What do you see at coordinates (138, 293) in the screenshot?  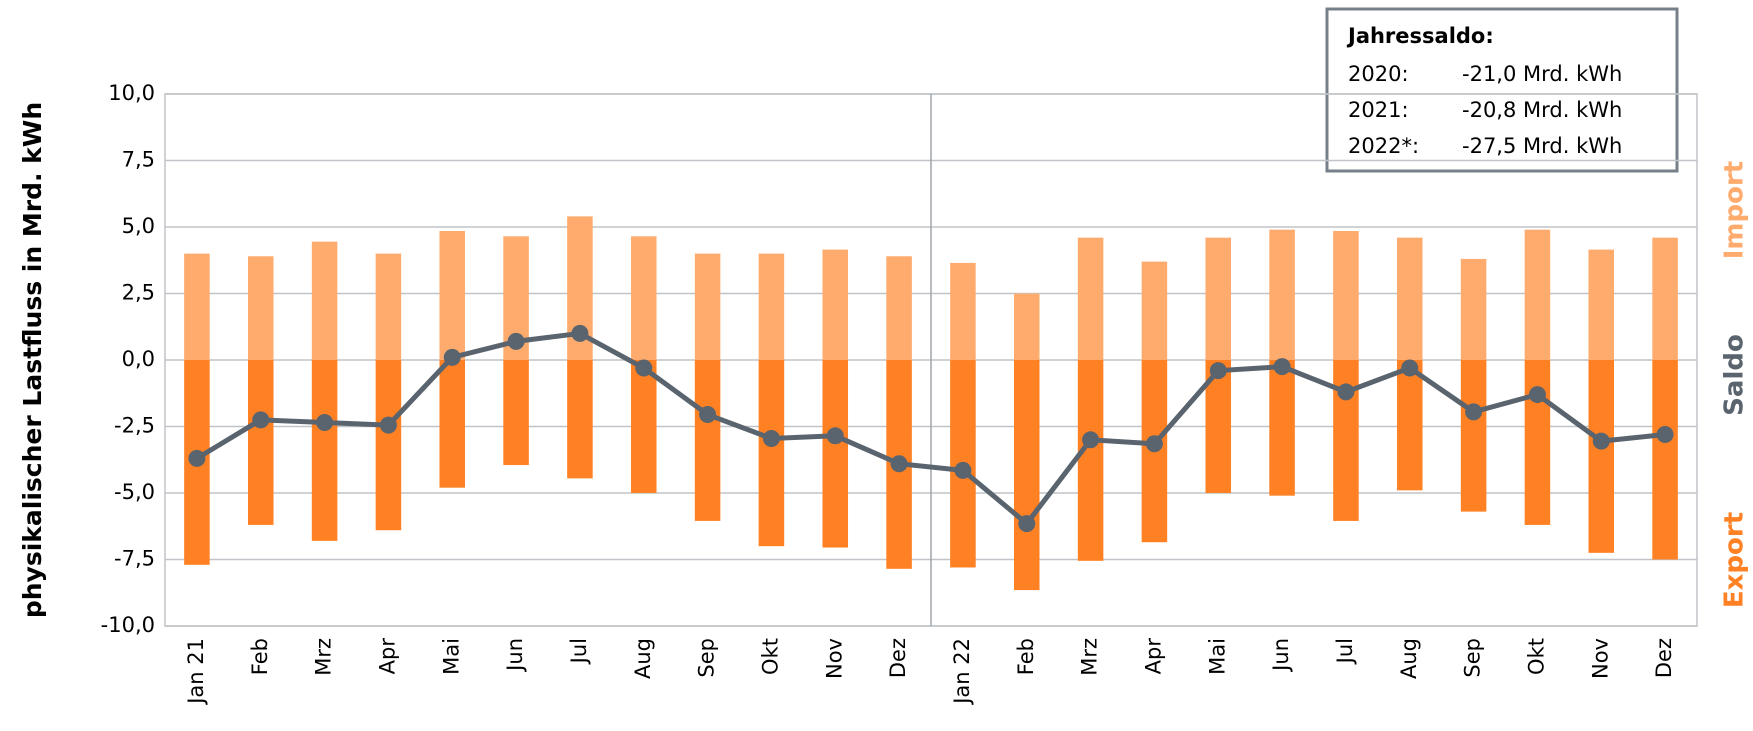 I see `y-tick-label: 2,5` at bounding box center [138, 293].